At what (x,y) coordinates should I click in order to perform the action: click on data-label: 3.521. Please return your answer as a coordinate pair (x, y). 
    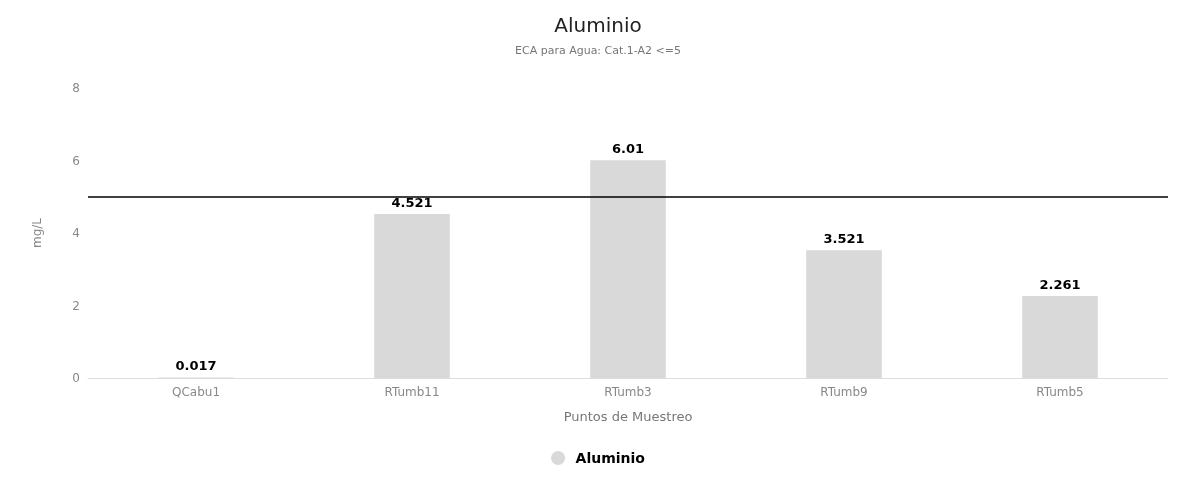
    Looking at the image, I should click on (844, 239).